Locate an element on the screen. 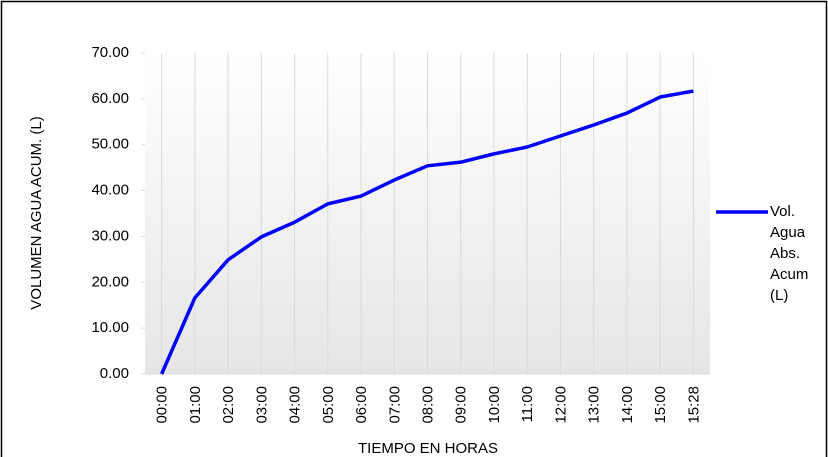 The image size is (828, 457). y-tick-label: 20.00 is located at coordinates (110, 281).